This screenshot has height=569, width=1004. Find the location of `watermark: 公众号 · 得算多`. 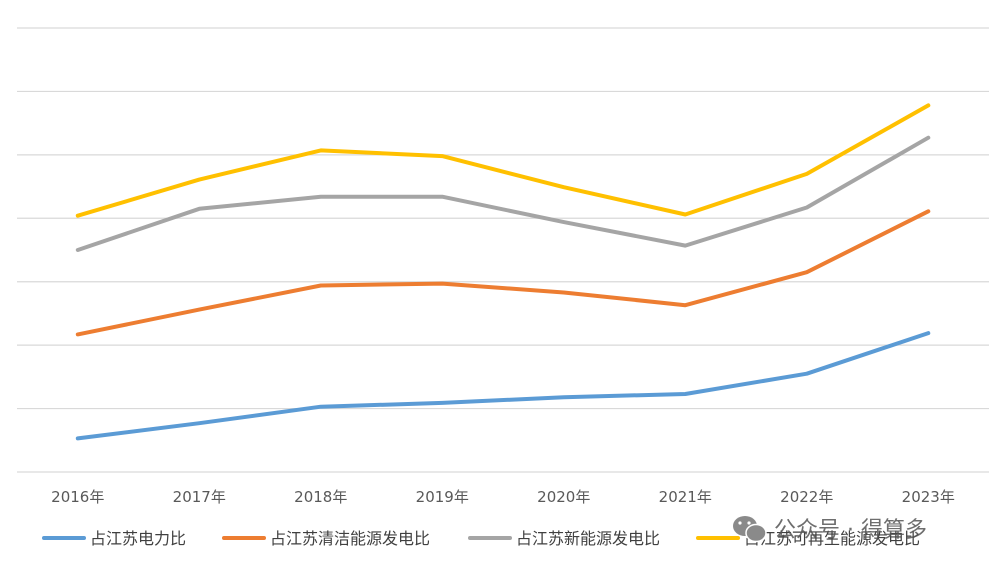

watermark: 公众号 · 得算多 is located at coordinates (830, 529).